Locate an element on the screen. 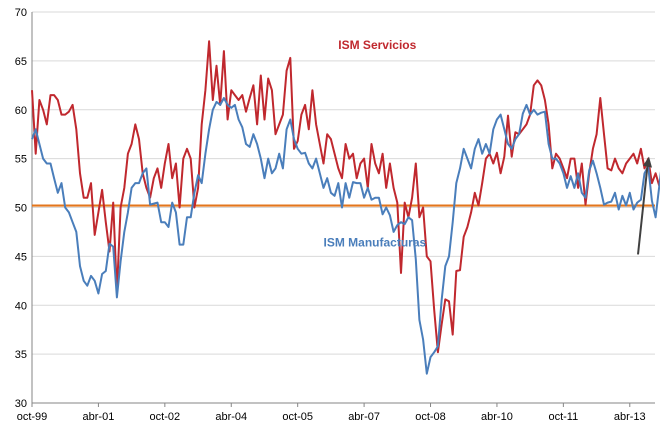 This screenshot has height=431, width=660. x-tick-label: abr-04 is located at coordinates (231, 417).